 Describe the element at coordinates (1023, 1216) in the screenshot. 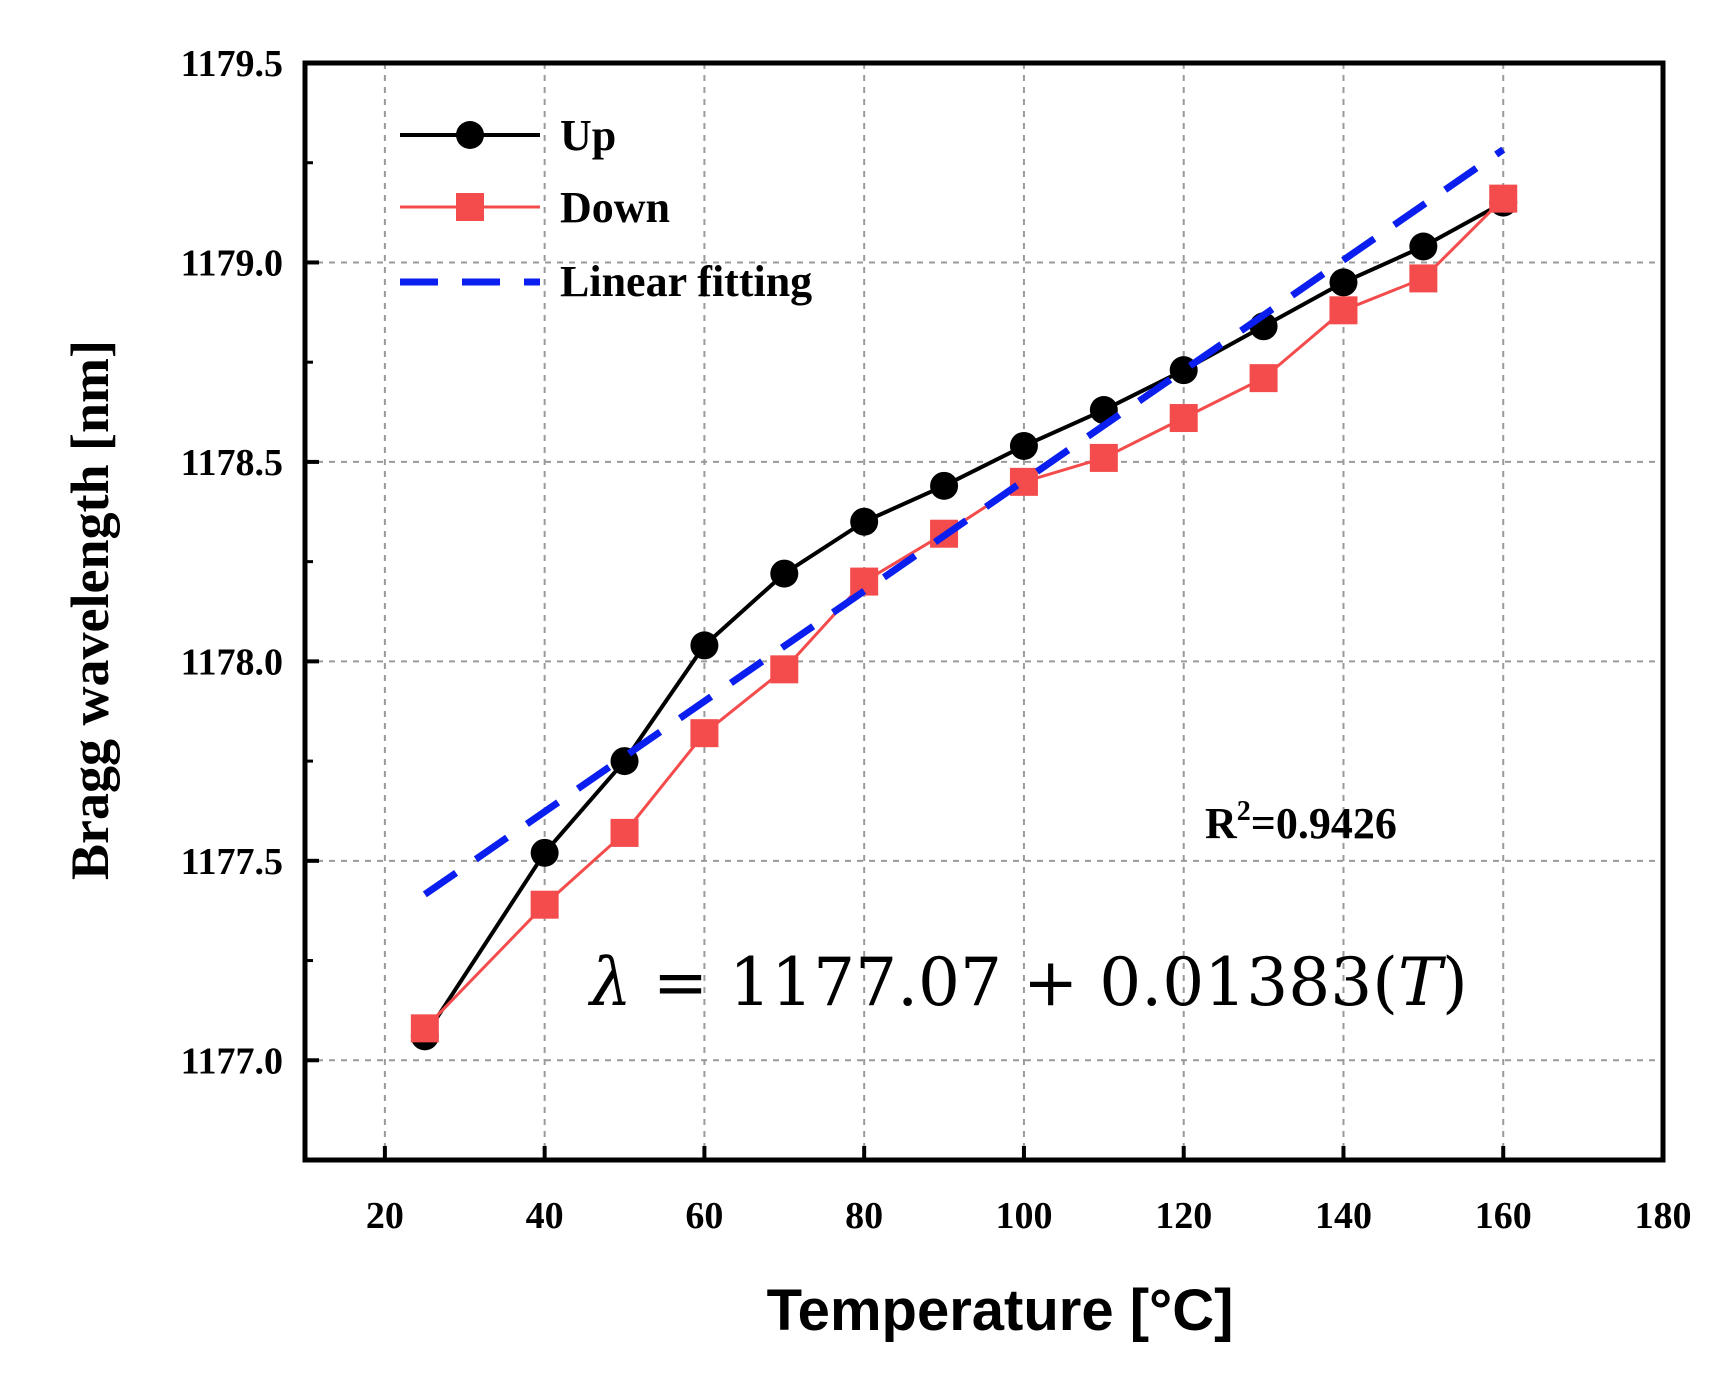

I see `x-tick-label: 100` at that location.